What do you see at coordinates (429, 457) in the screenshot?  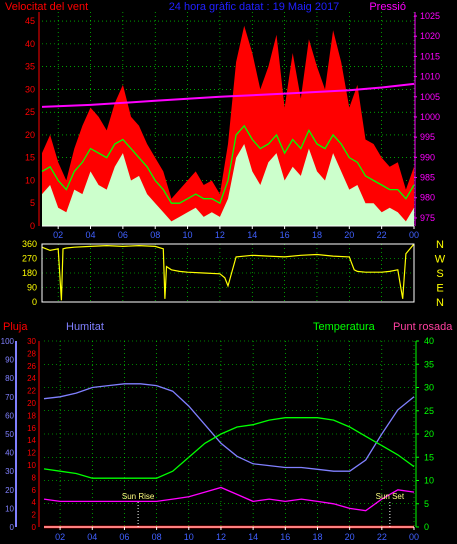 I see `temp-tick-label: 15` at bounding box center [429, 457].